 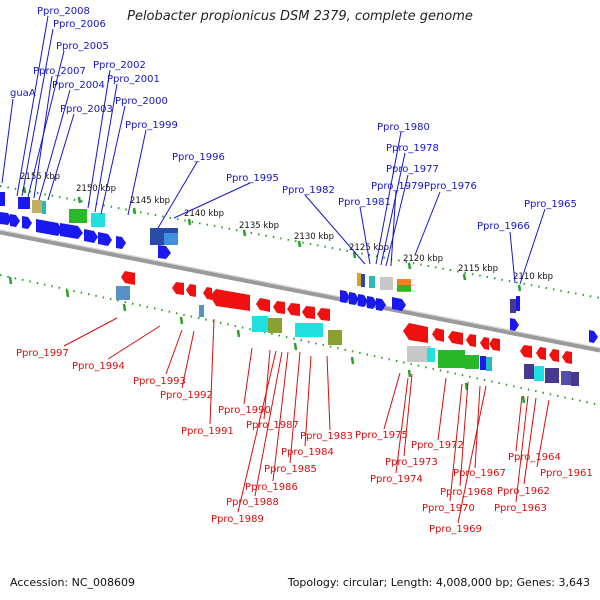 I want to click on gene-label-top: Ppro_1977, so click(x=412, y=169).